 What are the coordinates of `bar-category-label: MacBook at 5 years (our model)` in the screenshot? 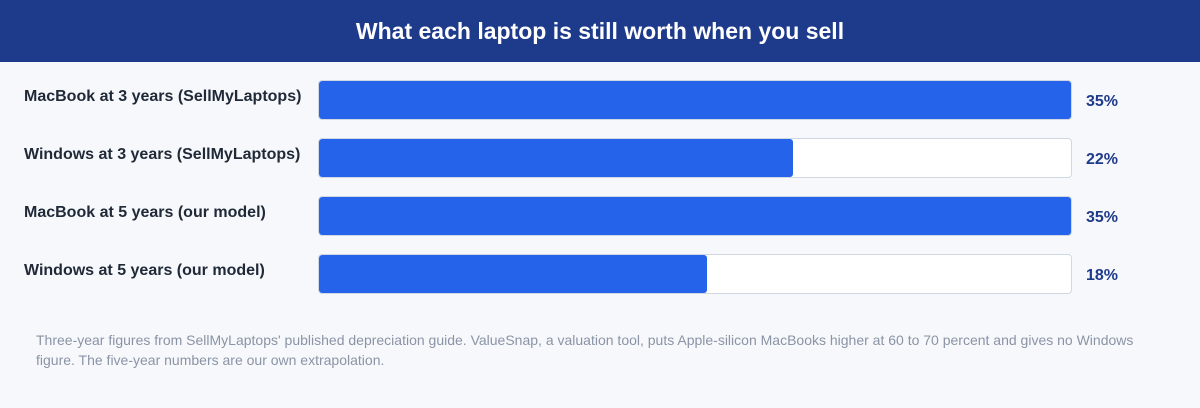 It's located at (145, 212).